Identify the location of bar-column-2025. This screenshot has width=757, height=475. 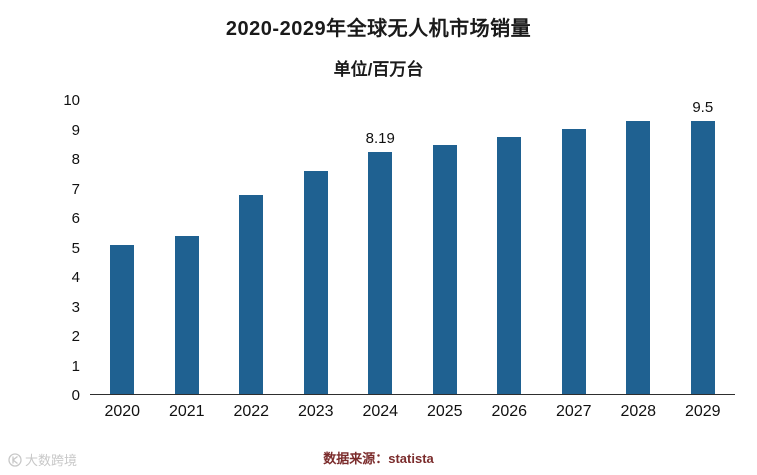
(445, 247).